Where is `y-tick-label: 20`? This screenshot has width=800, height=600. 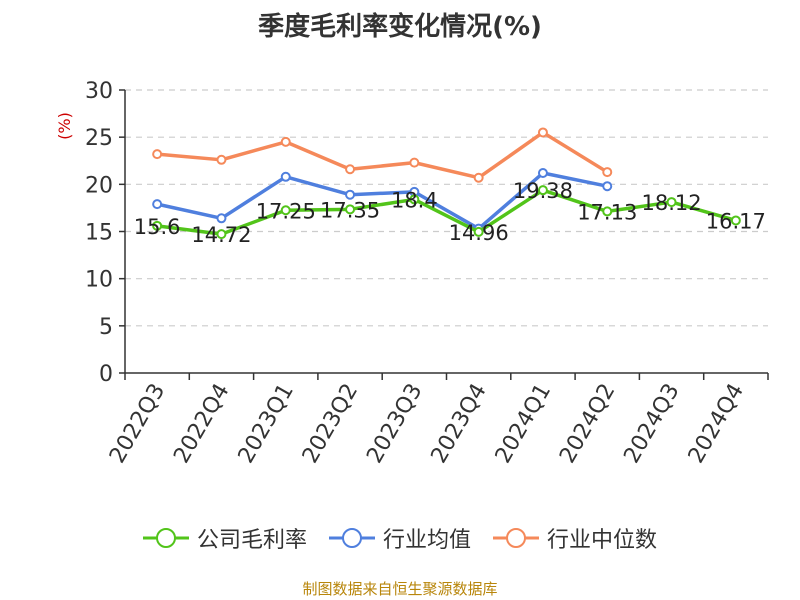 y-tick-label: 20 is located at coordinates (99, 185).